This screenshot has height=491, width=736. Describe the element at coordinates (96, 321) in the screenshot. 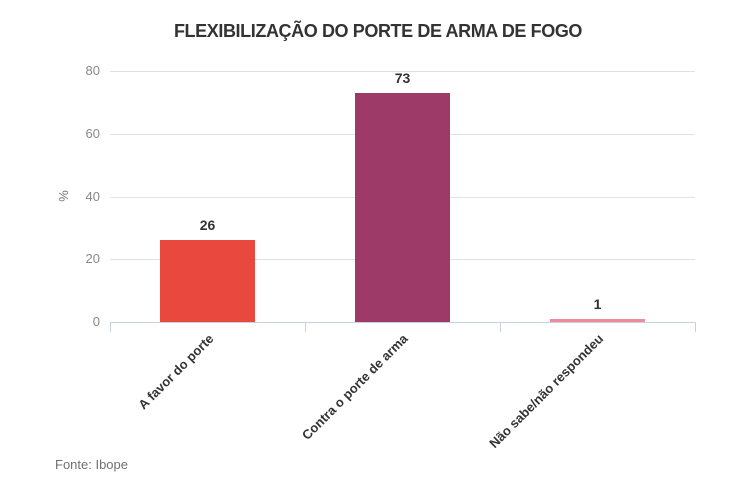

I see `y-tick-label: 0` at that location.